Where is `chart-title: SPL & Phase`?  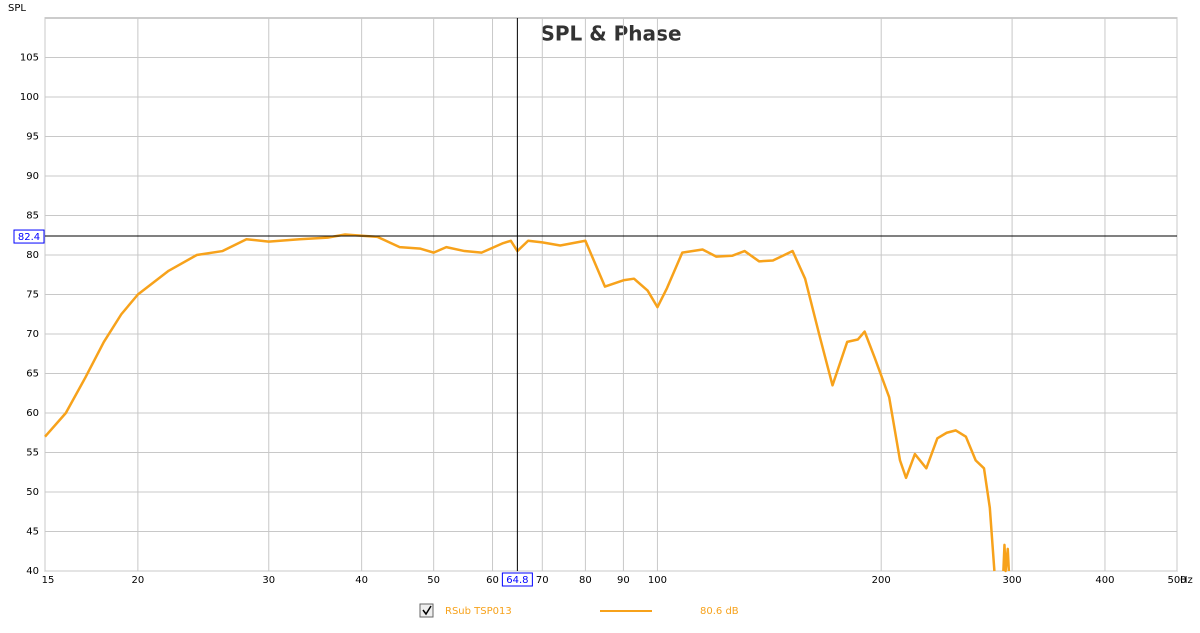
chart-title: SPL & Phase is located at coordinates (610, 34).